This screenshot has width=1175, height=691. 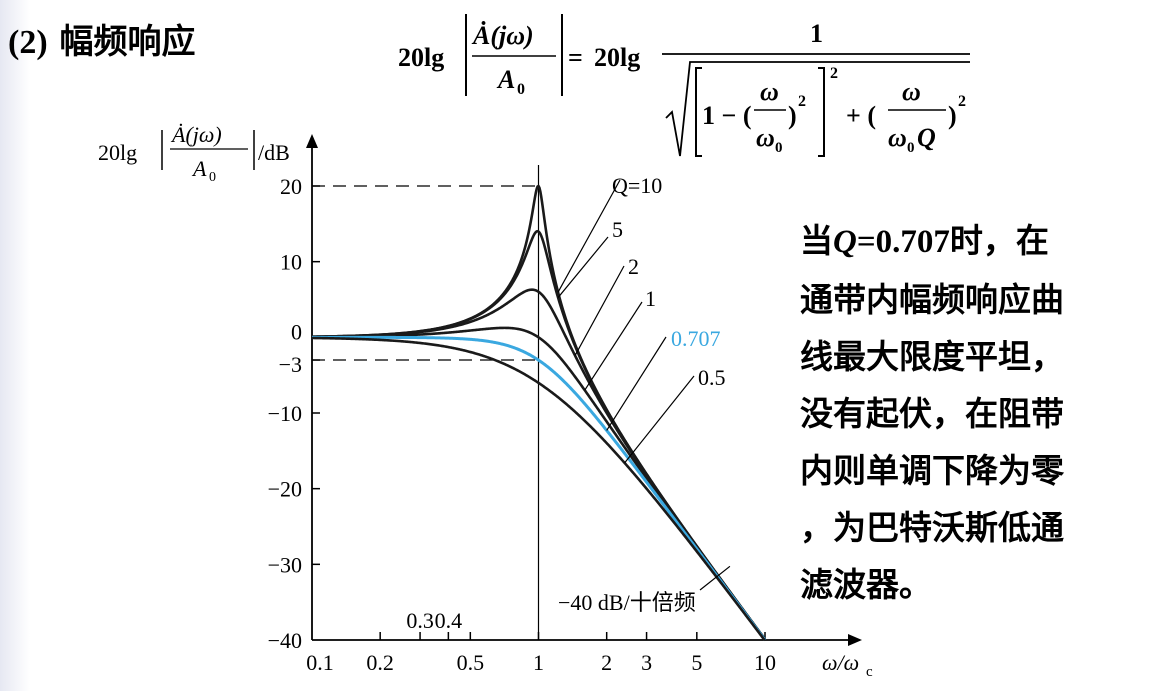 What do you see at coordinates (637, 185) in the screenshot?
I see `curve-label: Q=10` at bounding box center [637, 185].